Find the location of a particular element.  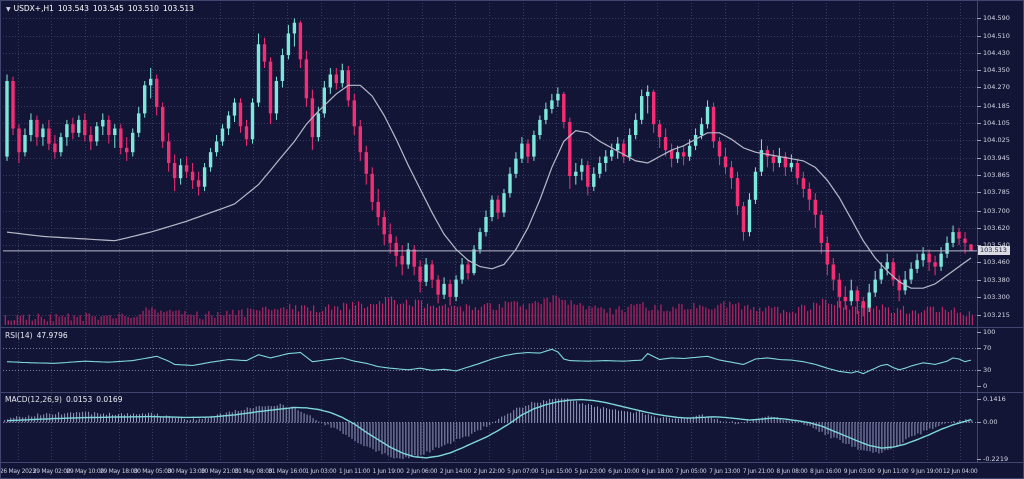

rsi-axis-label: 30 is located at coordinates (987, 369).